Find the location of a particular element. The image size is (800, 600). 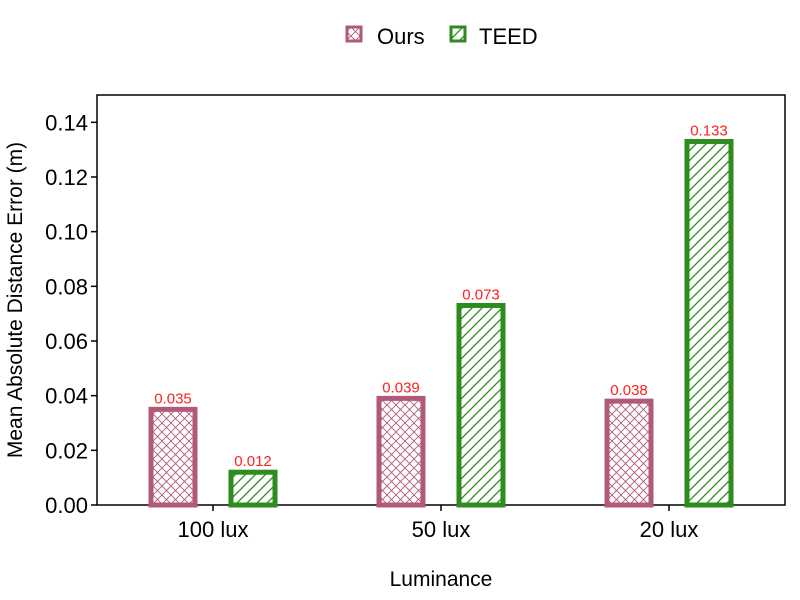

y-tick-label: 0.12 is located at coordinates (66, 177).